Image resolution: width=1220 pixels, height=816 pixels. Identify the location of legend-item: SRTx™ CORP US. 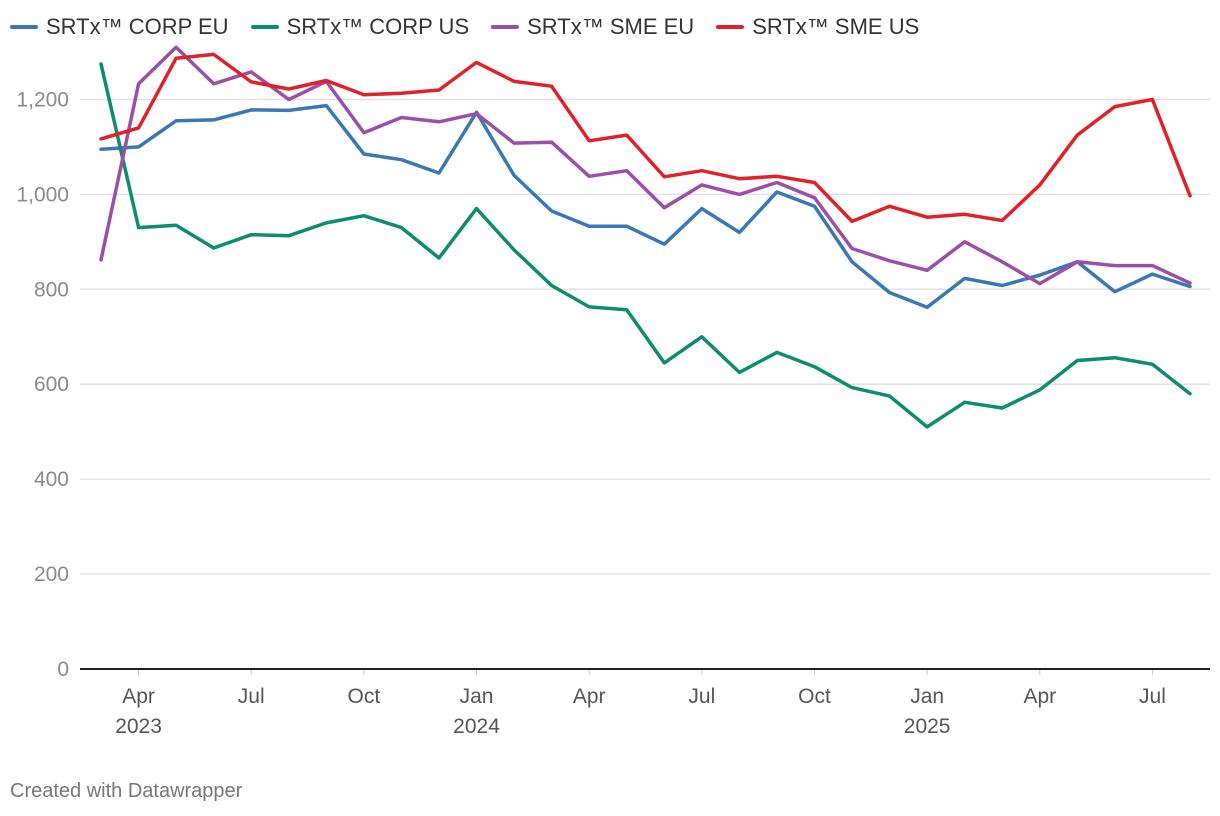
(360, 27).